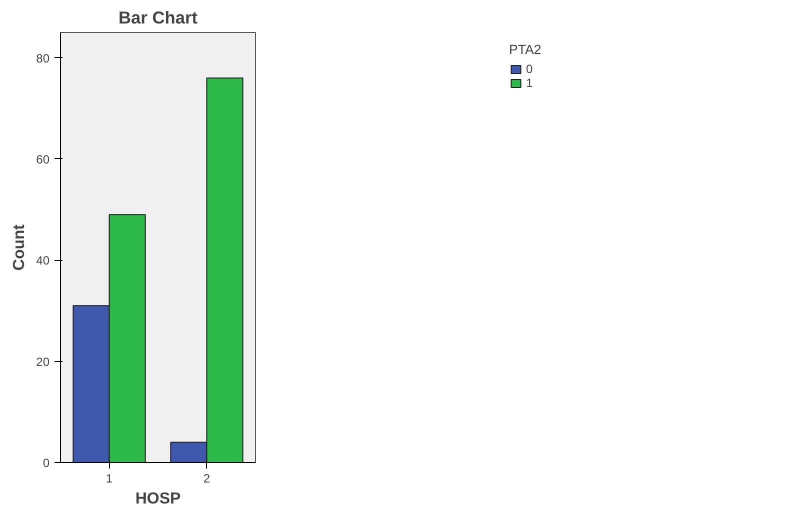  Describe the element at coordinates (206, 479) in the screenshot. I see `x-tick-label: 2` at that location.